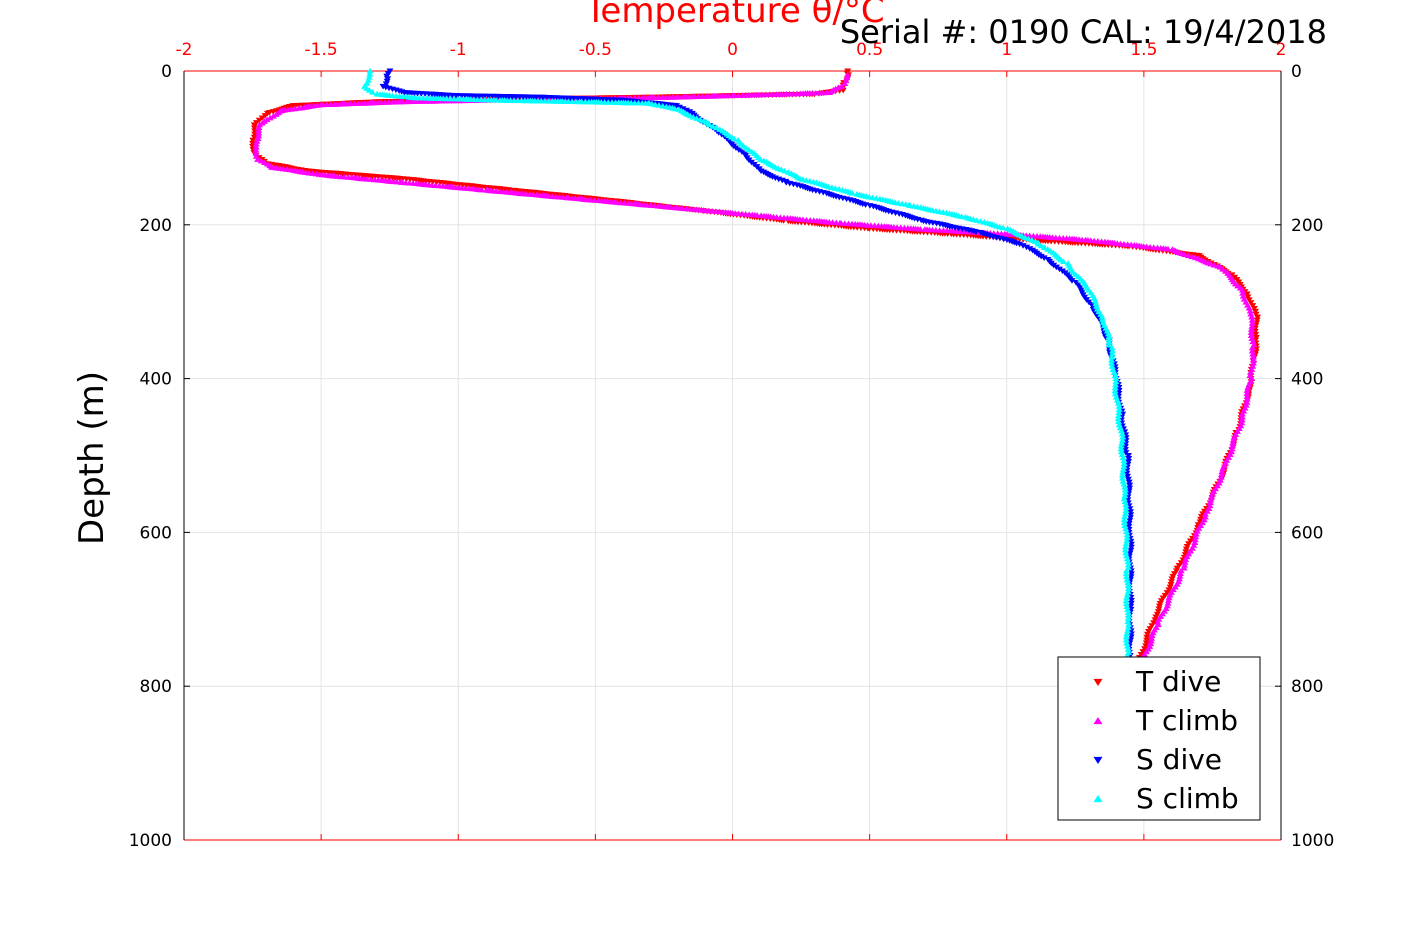  What do you see at coordinates (1187, 798) in the screenshot?
I see `legend-label: S climb` at bounding box center [1187, 798].